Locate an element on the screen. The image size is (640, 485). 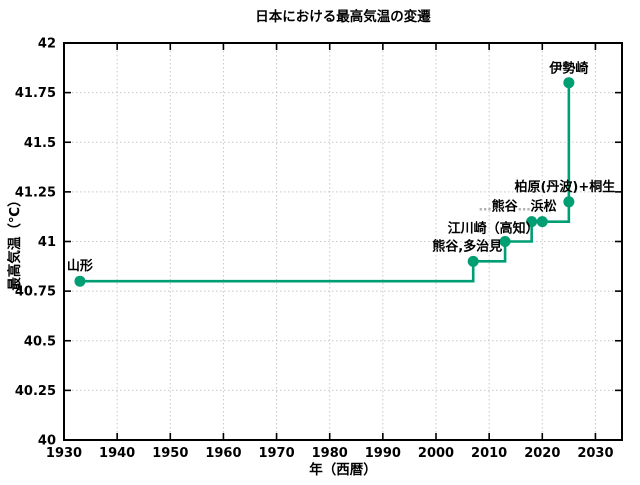
x-tick-label: 1950 is located at coordinates (170, 453).